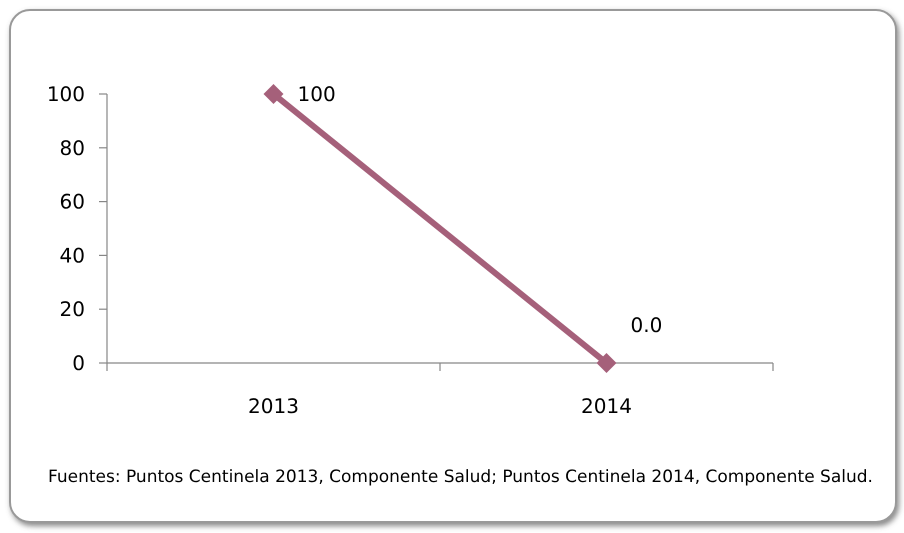  I want to click on x-tick-label: 2014, so click(606, 406).